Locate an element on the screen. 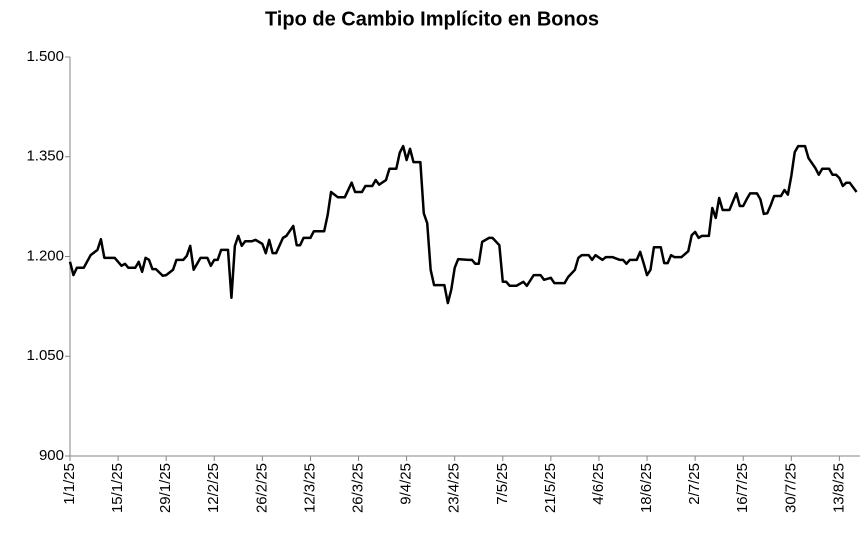 The width and height of the screenshot is (865, 556). y-tick-label: 1.200 is located at coordinates (45, 255).